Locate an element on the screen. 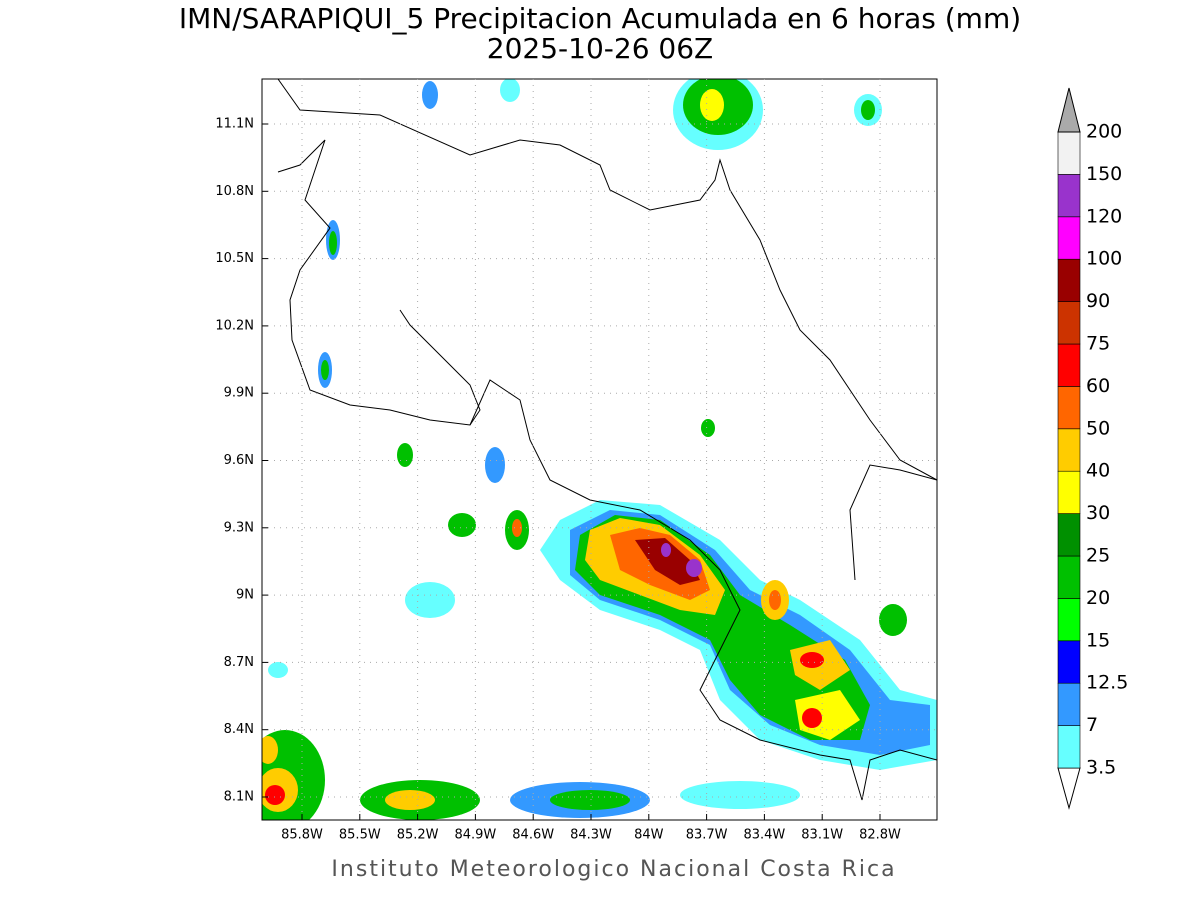 The image size is (1200, 904). colorbar-label: 60 is located at coordinates (1098, 386).